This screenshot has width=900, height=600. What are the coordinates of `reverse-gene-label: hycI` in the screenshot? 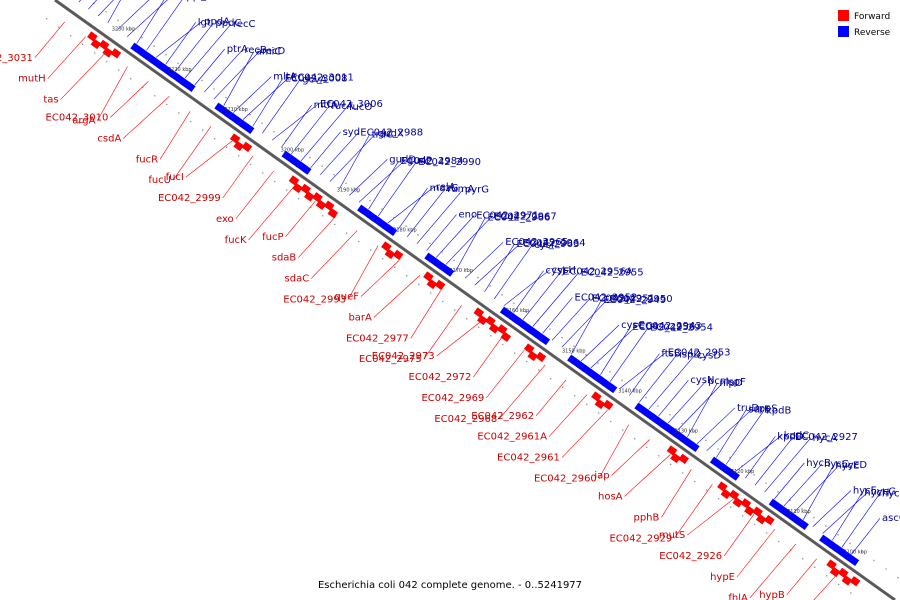 It's located at (891, 493).